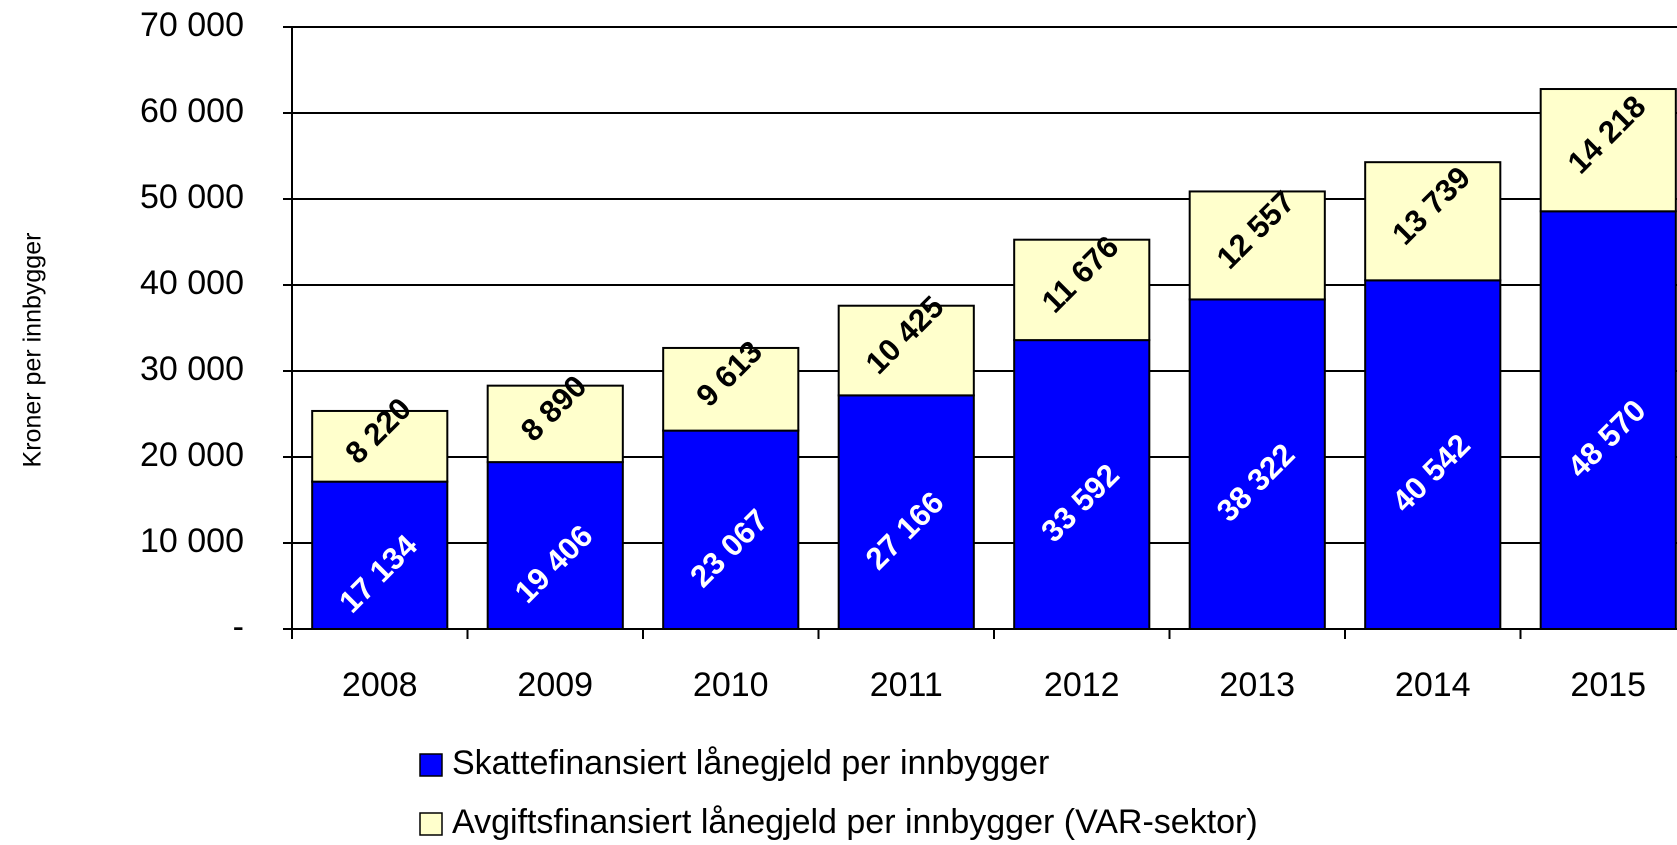  What do you see at coordinates (1257, 685) in the screenshot?
I see `x-tick-label: 2013` at bounding box center [1257, 685].